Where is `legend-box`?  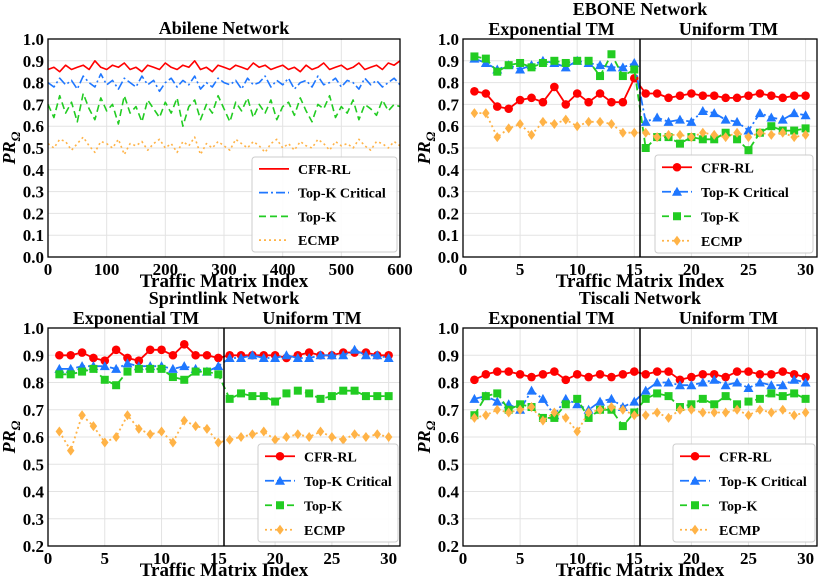
legend-box is located at coordinates (324, 204).